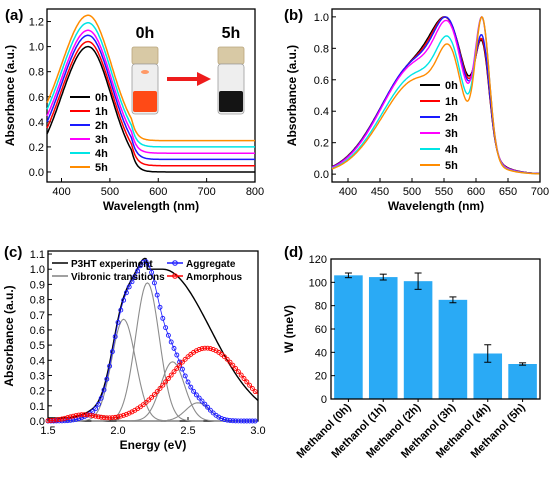 Image resolution: width=550 pixels, height=479 pixels. What do you see at coordinates (289, 329) in the screenshot?
I see `y-axis-label: W (meV)` at bounding box center [289, 329].